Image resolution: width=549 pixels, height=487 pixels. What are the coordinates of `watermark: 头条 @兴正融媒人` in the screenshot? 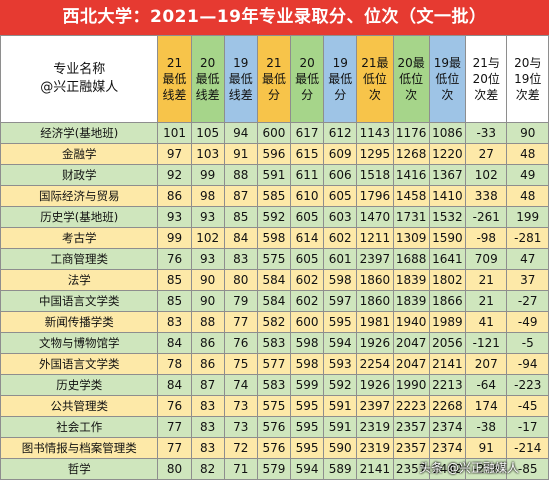 It's located at (469, 468).